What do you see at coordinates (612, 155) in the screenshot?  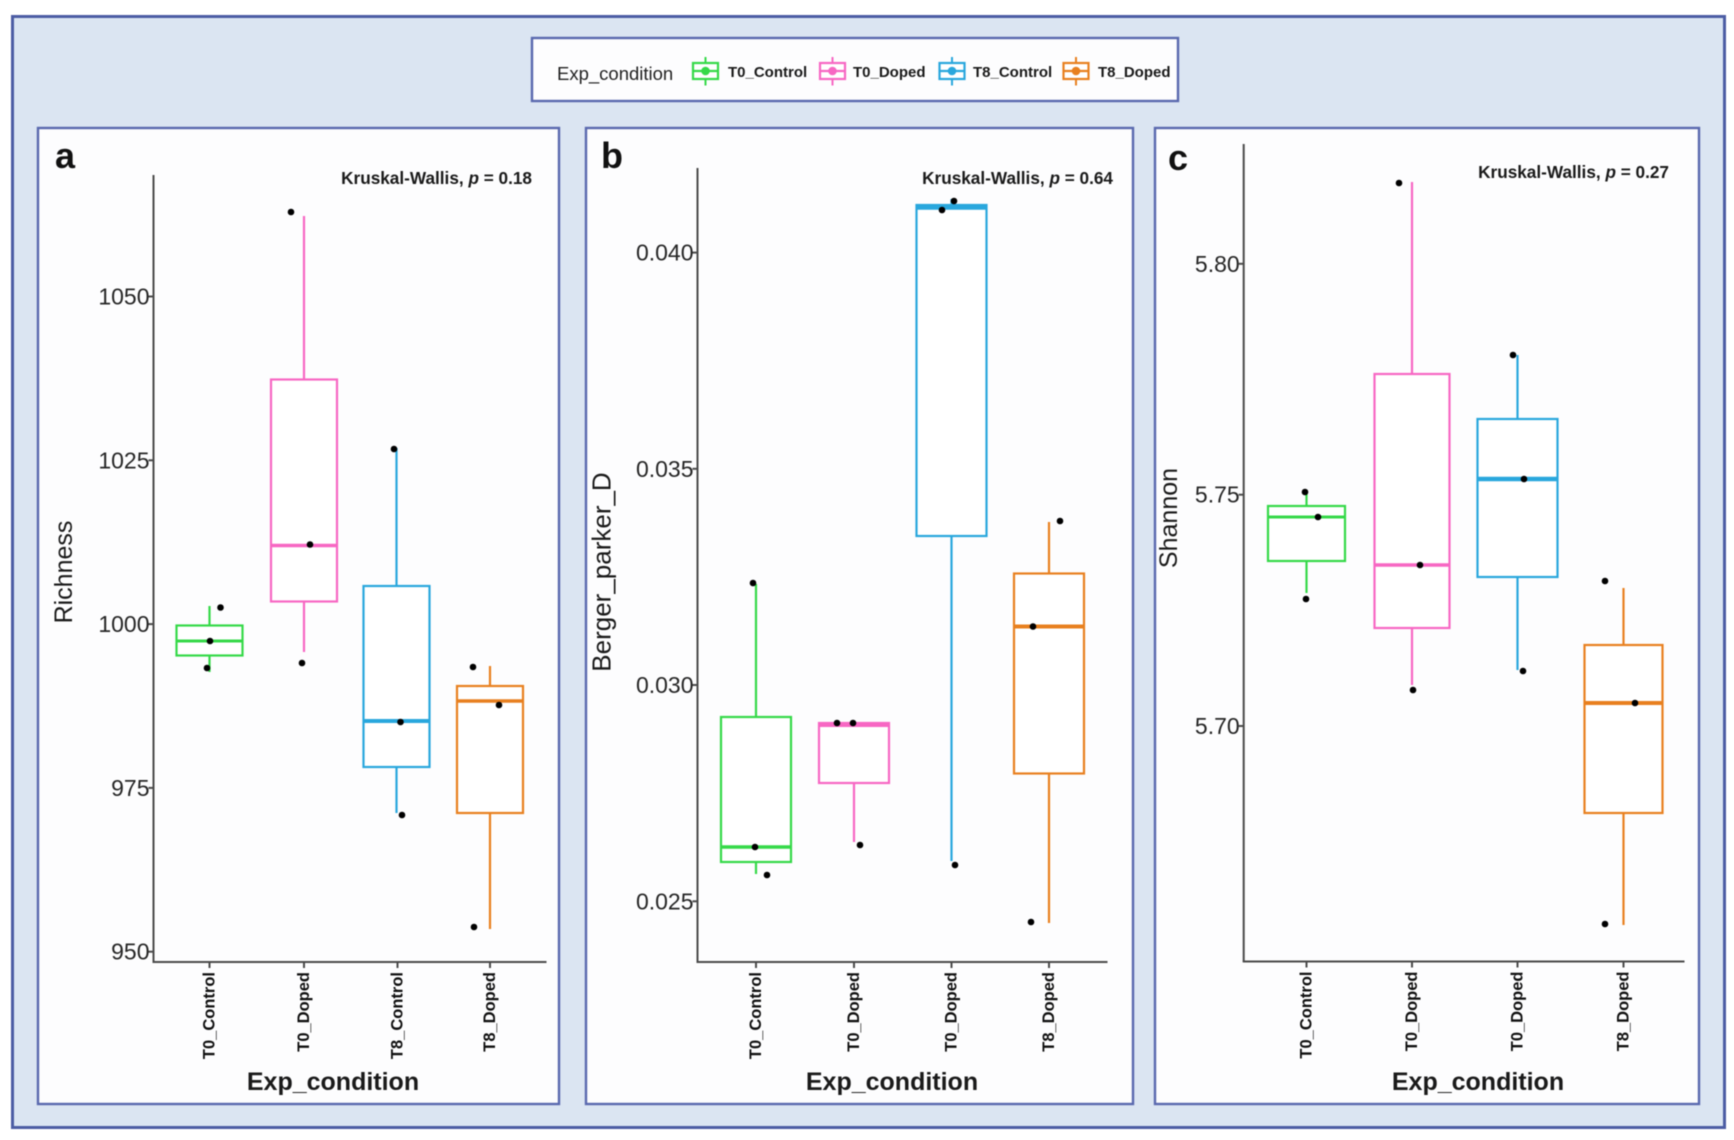 I see `svg-text: b` at bounding box center [612, 155].